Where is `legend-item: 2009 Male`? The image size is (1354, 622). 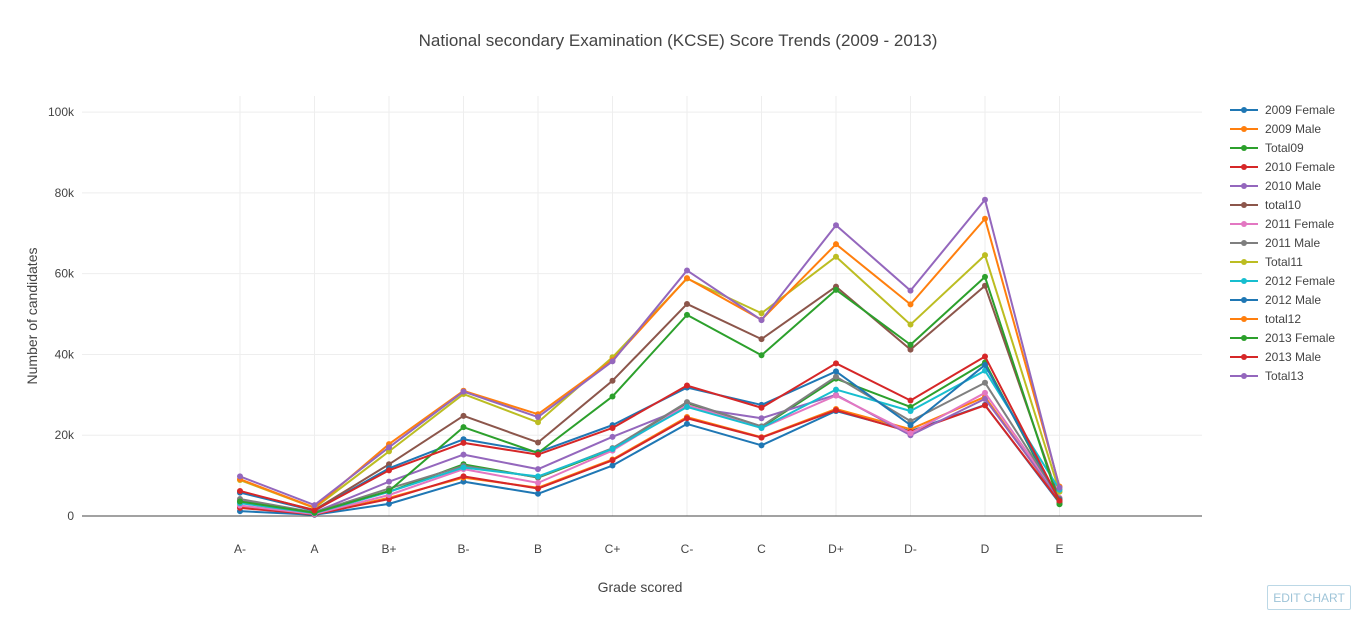 legend-item: 2009 Male is located at coordinates (1275, 129).